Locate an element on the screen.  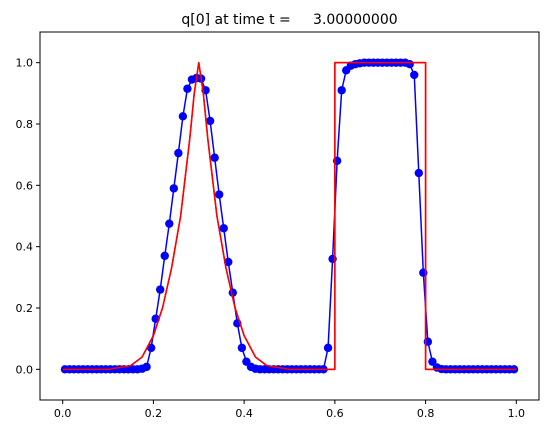
y-tick-label: 0.6 is located at coordinates (25, 185).